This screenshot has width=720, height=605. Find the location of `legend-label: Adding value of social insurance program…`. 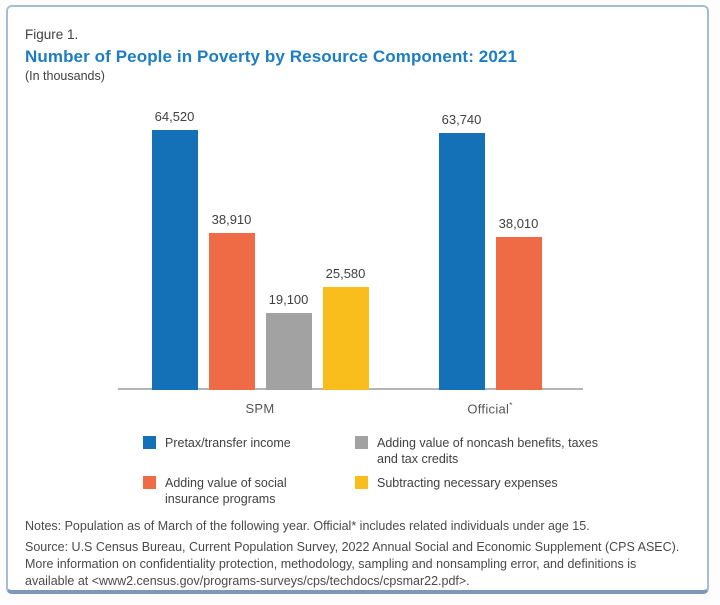

legend-label: Adding value of social insurance program… is located at coordinates (226, 491).